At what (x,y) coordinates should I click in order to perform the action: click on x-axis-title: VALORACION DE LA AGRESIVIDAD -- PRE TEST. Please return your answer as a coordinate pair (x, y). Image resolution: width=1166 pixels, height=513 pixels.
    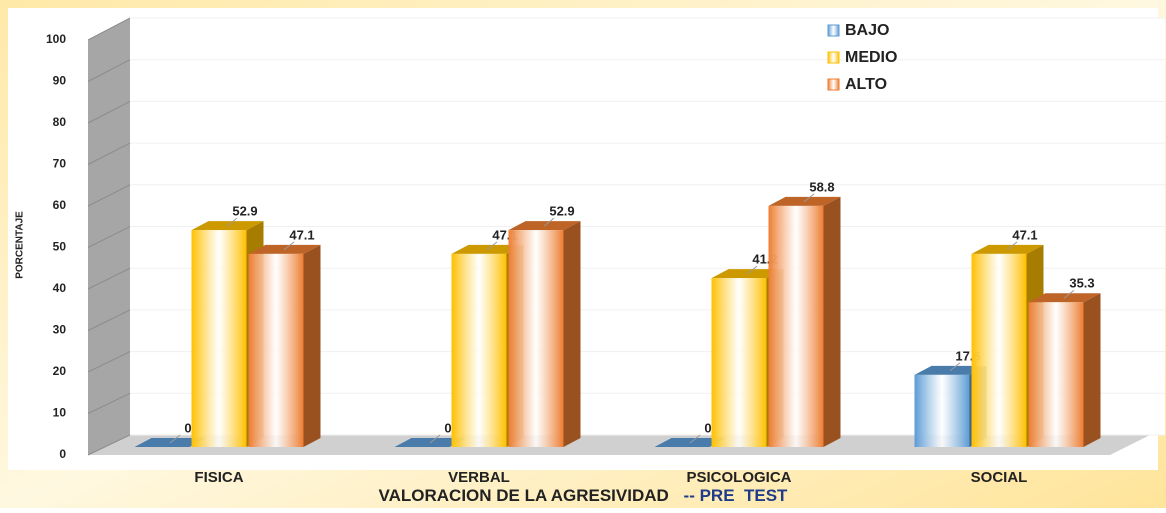
    Looking at the image, I should click on (584, 495).